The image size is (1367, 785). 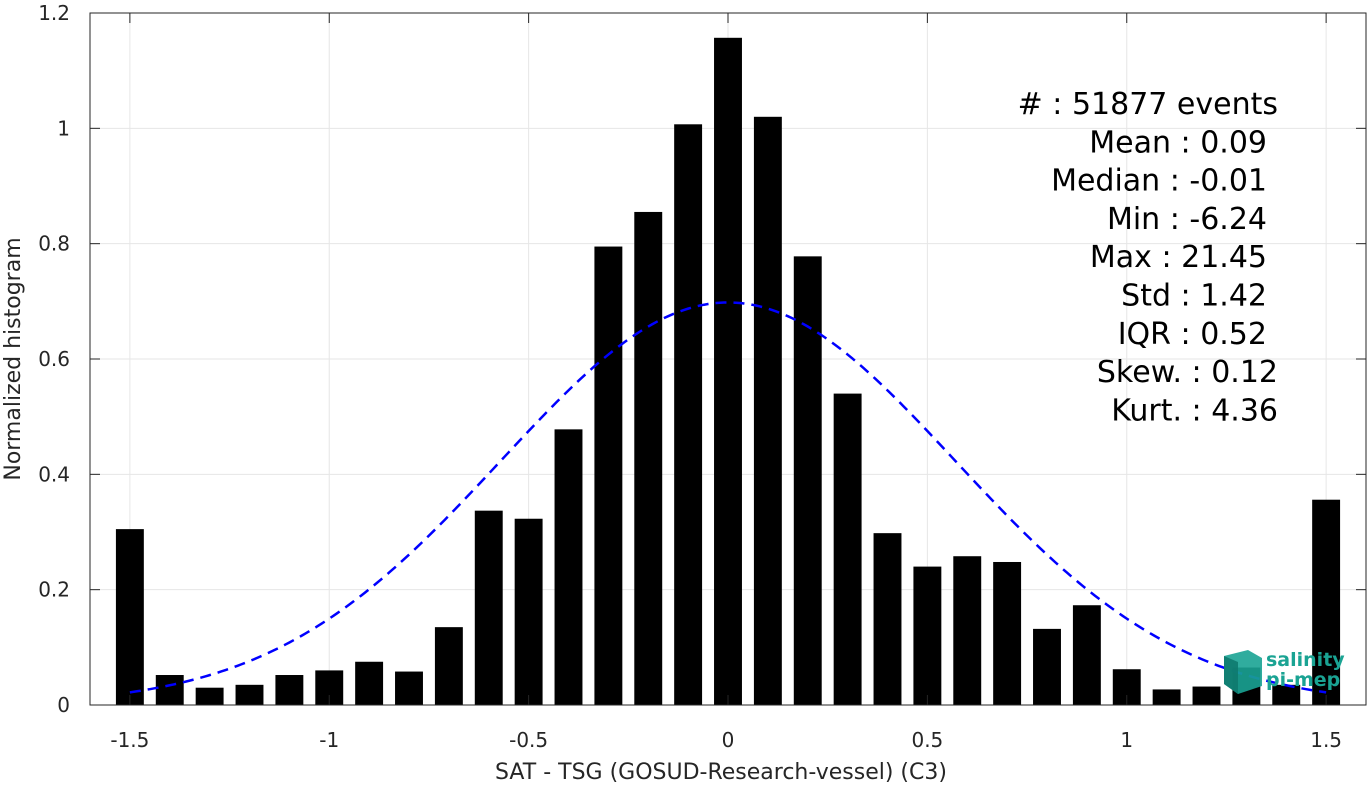 I want to click on stat-line: Mean : 0.09, so click(x=1178, y=142).